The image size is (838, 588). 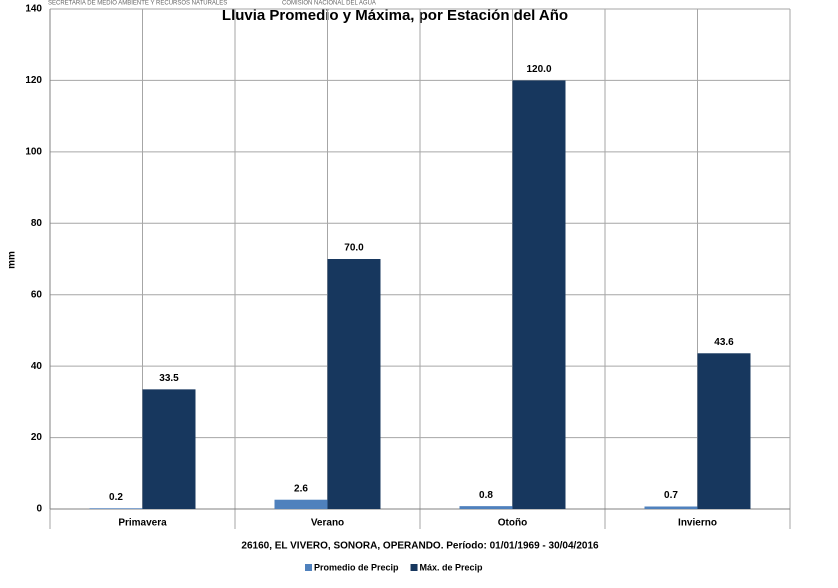 I want to click on x-tick-label: Primavera, so click(x=142, y=523).